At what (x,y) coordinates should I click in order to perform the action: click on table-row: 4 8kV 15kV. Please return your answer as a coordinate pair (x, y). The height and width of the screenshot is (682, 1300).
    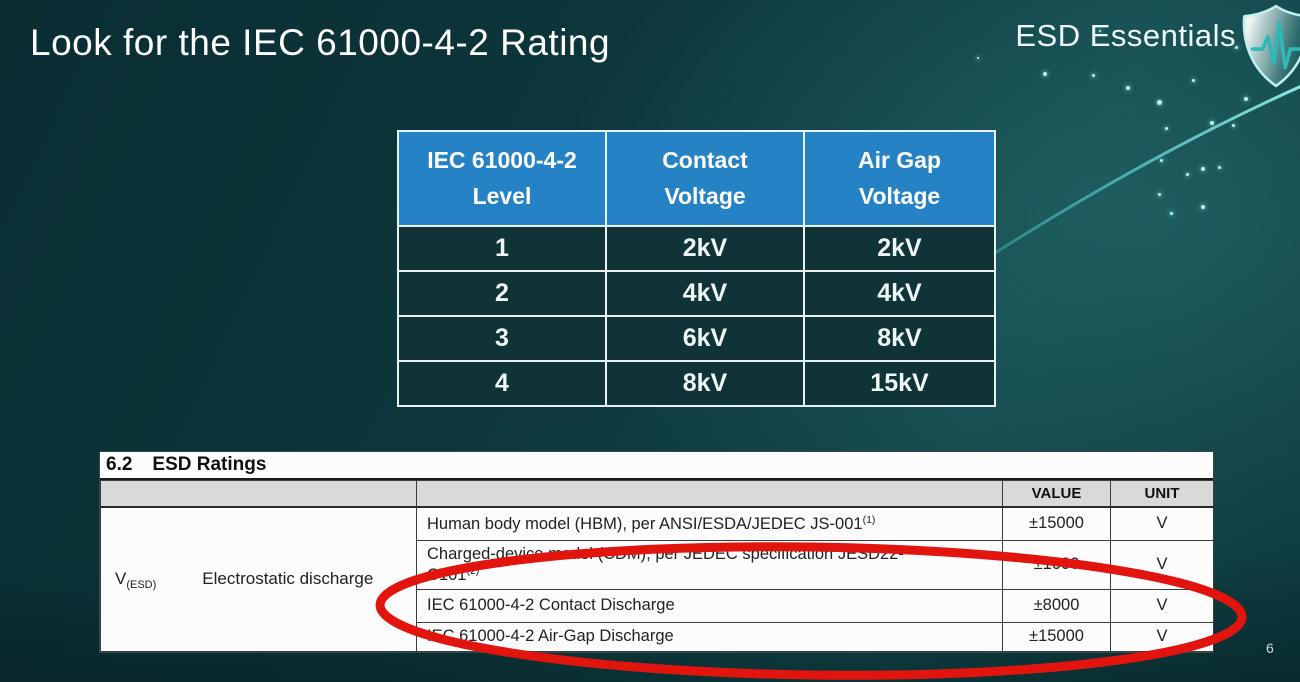
    Looking at the image, I should click on (696, 383).